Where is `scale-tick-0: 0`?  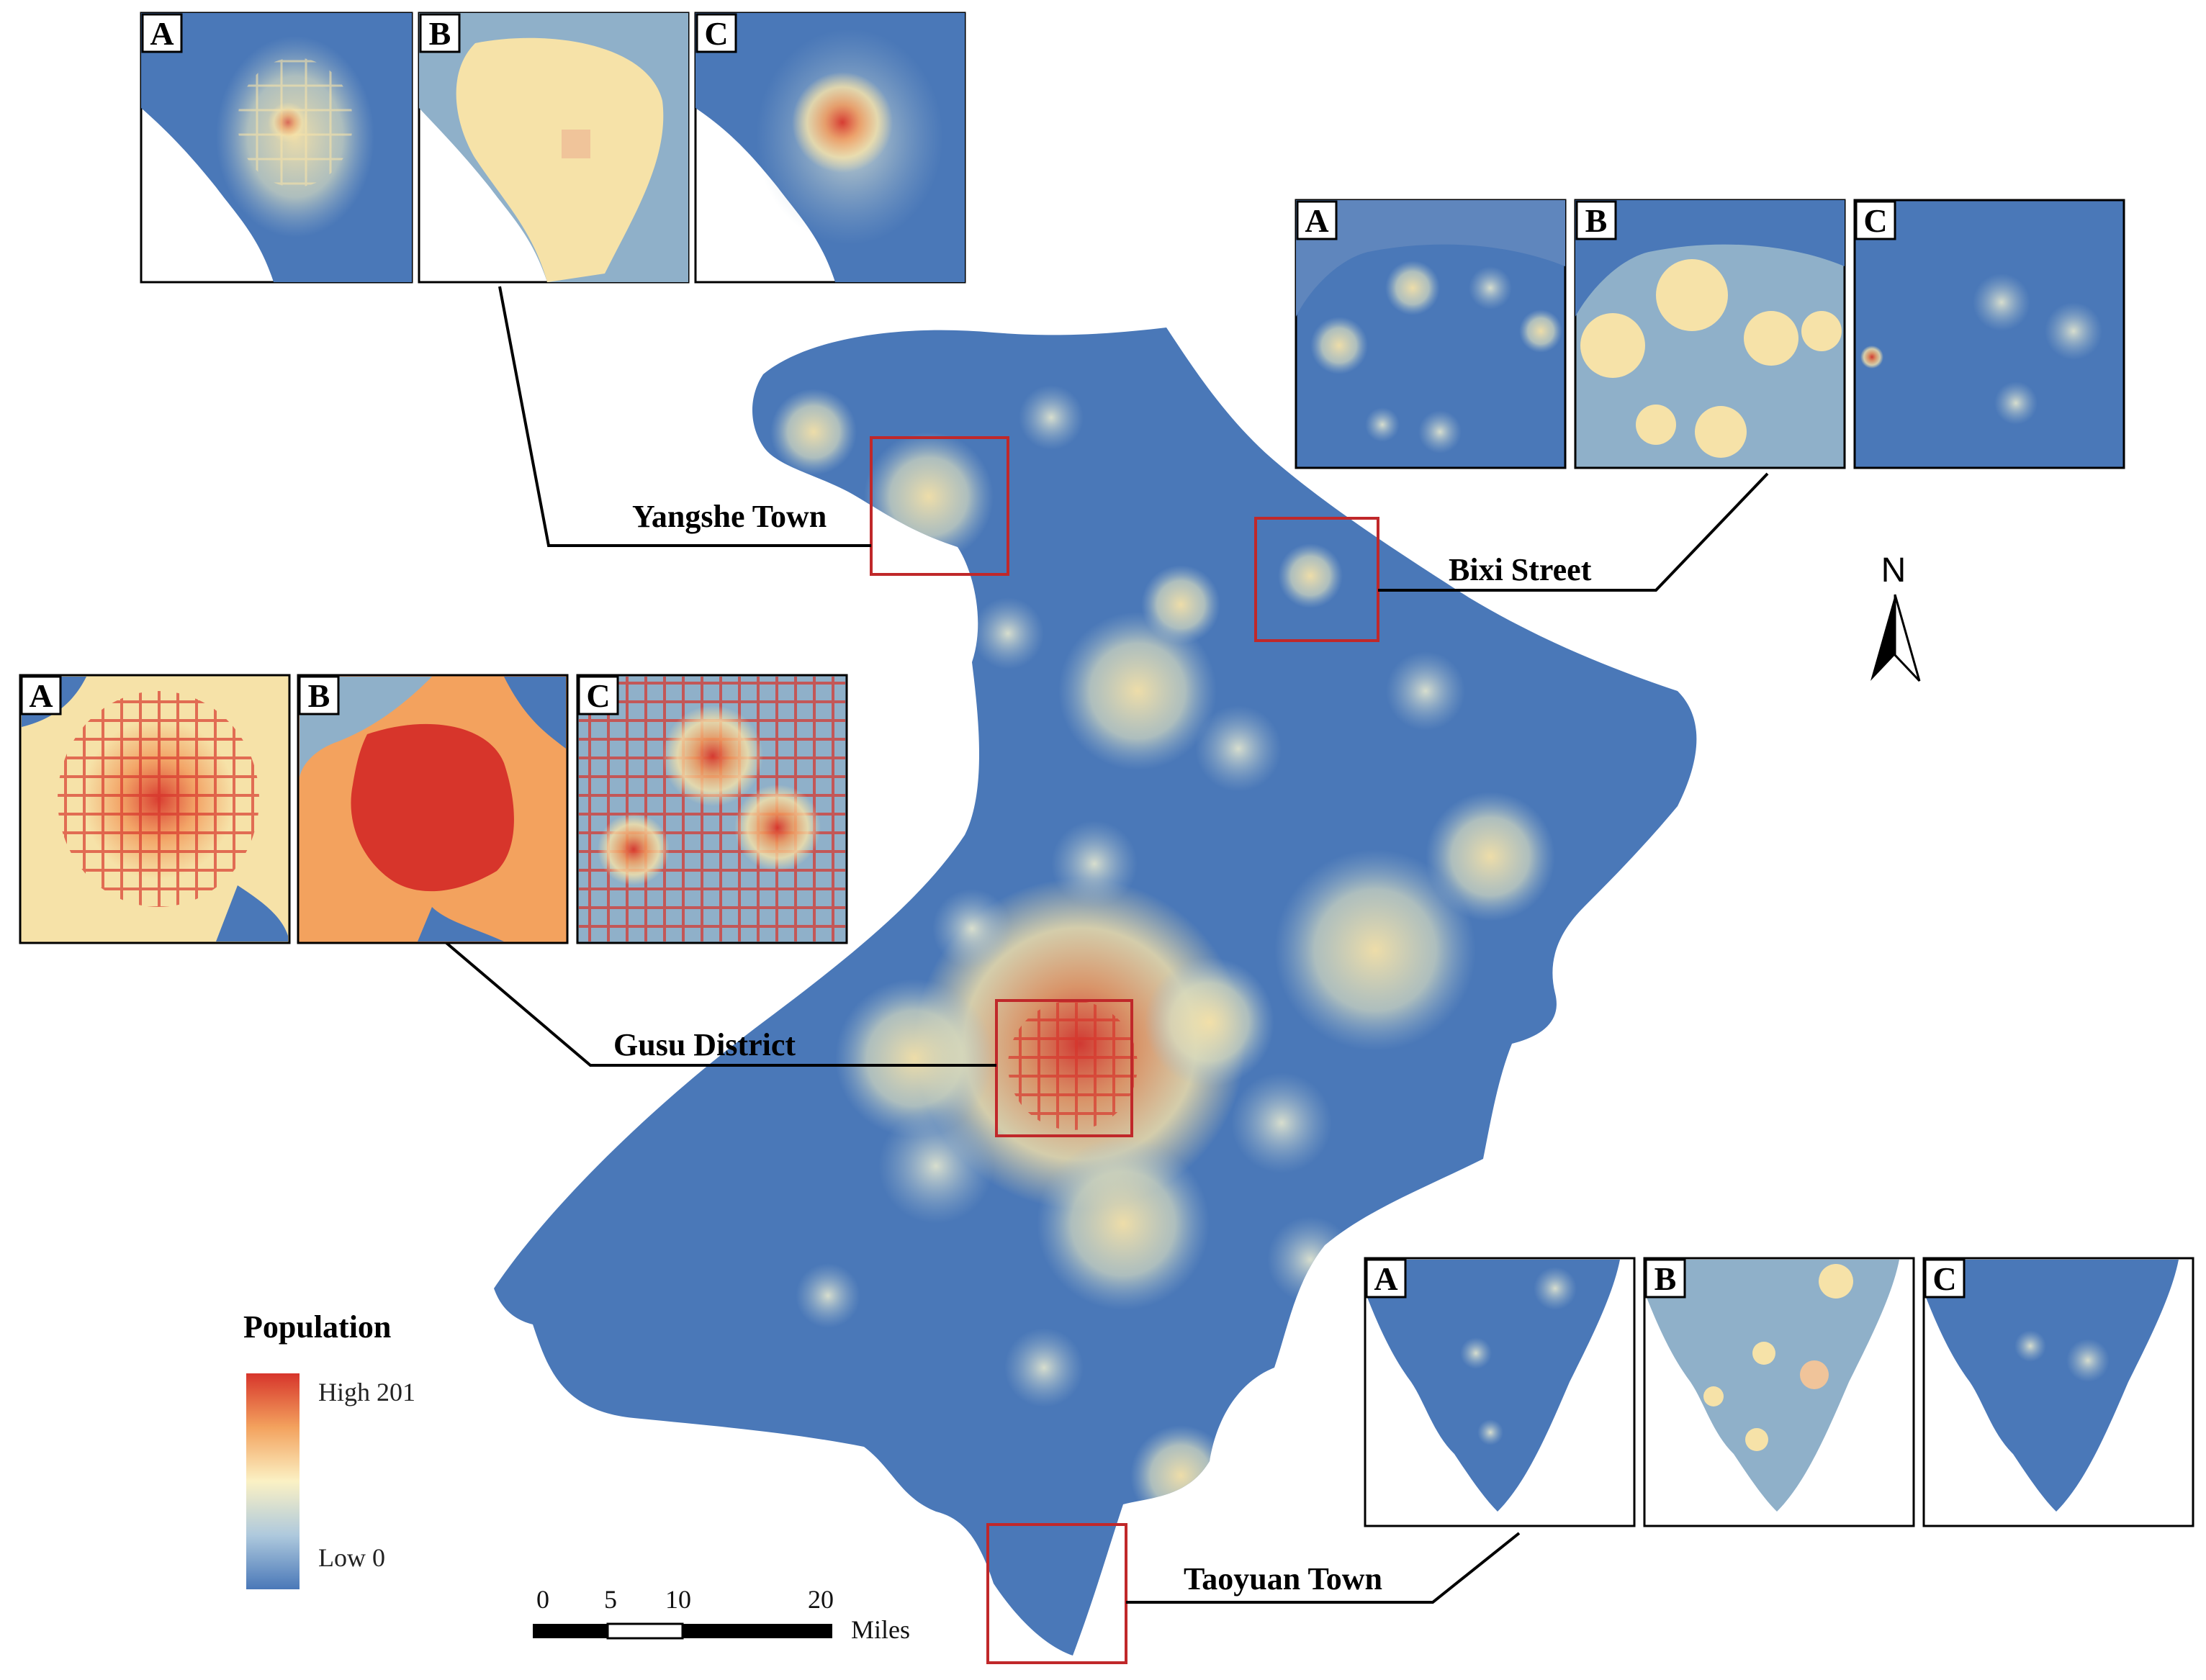 scale-tick-0: 0 is located at coordinates (542, 1599).